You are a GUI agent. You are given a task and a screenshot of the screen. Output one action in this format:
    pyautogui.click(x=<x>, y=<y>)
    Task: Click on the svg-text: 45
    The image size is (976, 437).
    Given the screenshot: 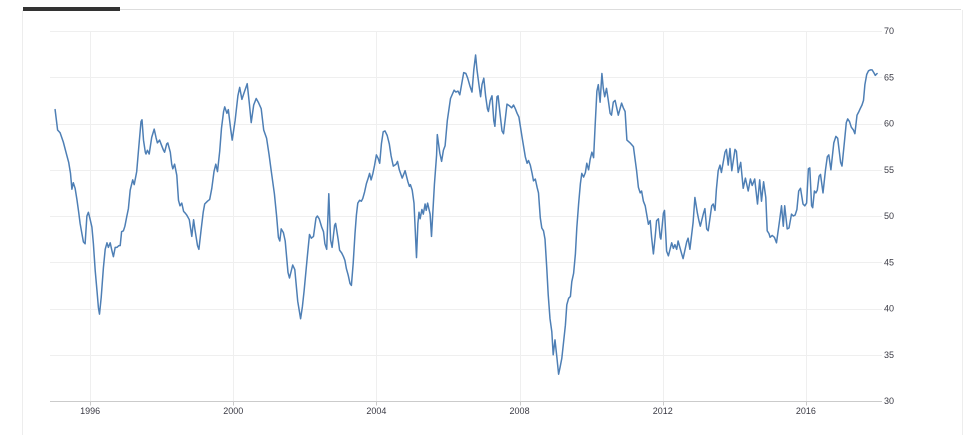 What is the action you would take?
    pyautogui.click(x=889, y=262)
    